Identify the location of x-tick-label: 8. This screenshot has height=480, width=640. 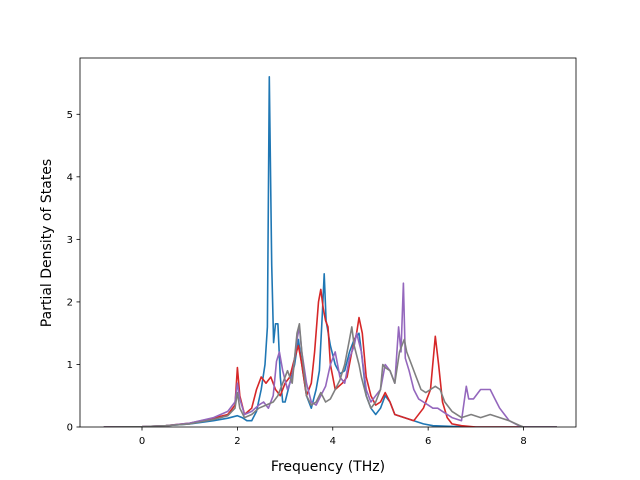
(523, 441).